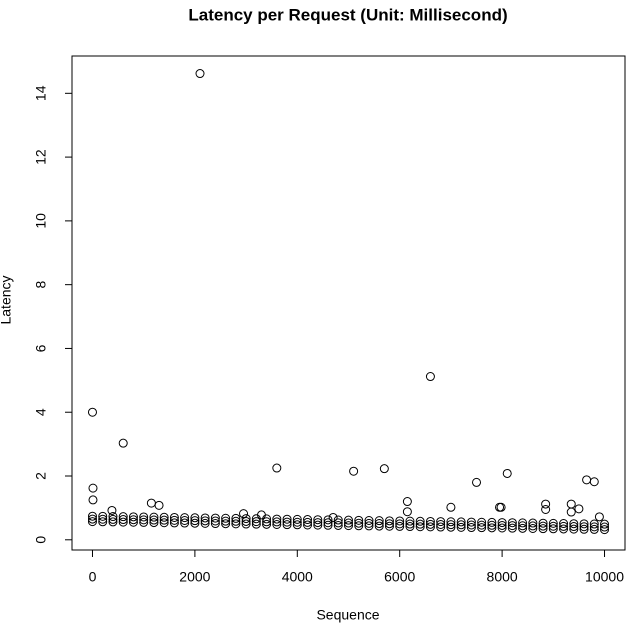 The width and height of the screenshot is (644, 630). Describe the element at coordinates (347, 14) in the screenshot. I see `chart-title: Latency per Request (Unit: Millisecond)` at that location.